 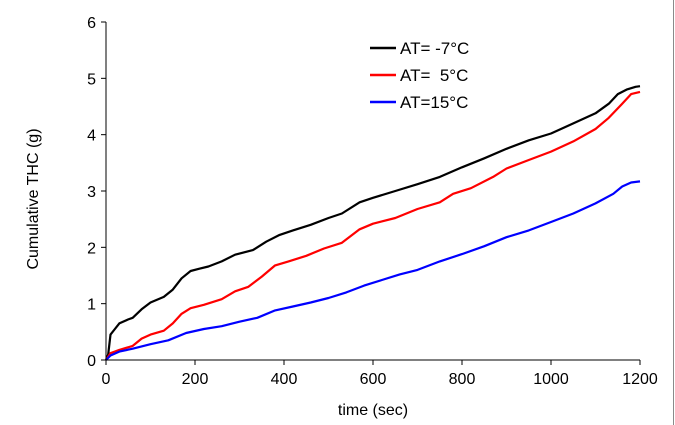 I want to click on legend-label-0: AT= -7°C, so click(x=434, y=48).